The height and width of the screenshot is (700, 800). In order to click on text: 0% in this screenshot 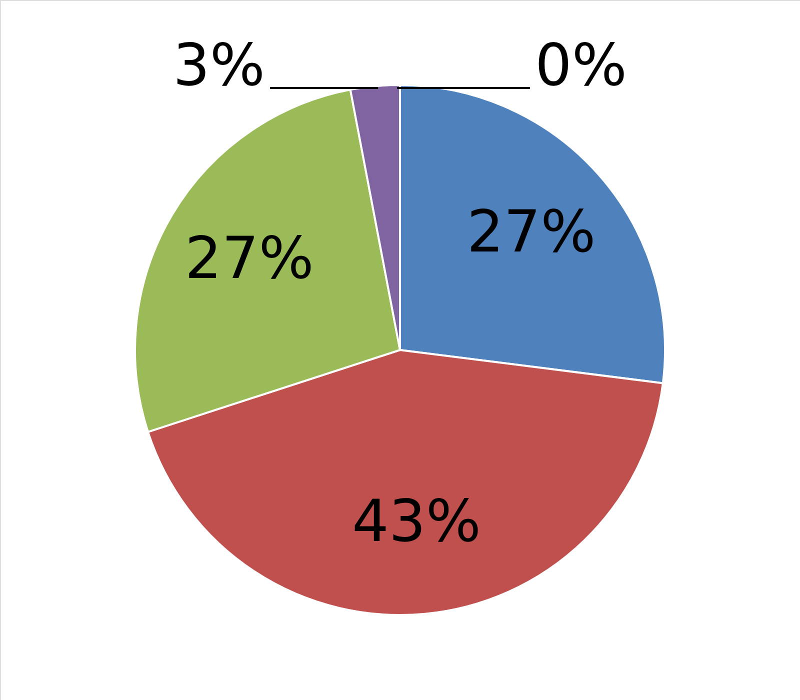, I will do `click(581, 65)`.